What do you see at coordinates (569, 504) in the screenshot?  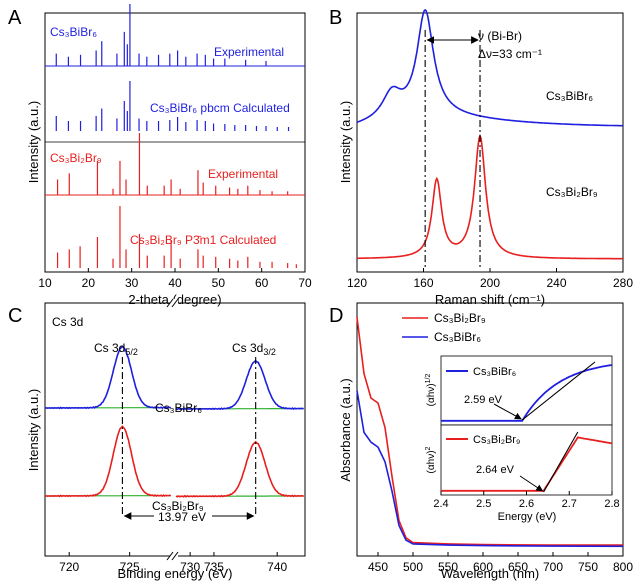 I see `inset-xtick-label: 2.7` at bounding box center [569, 504].